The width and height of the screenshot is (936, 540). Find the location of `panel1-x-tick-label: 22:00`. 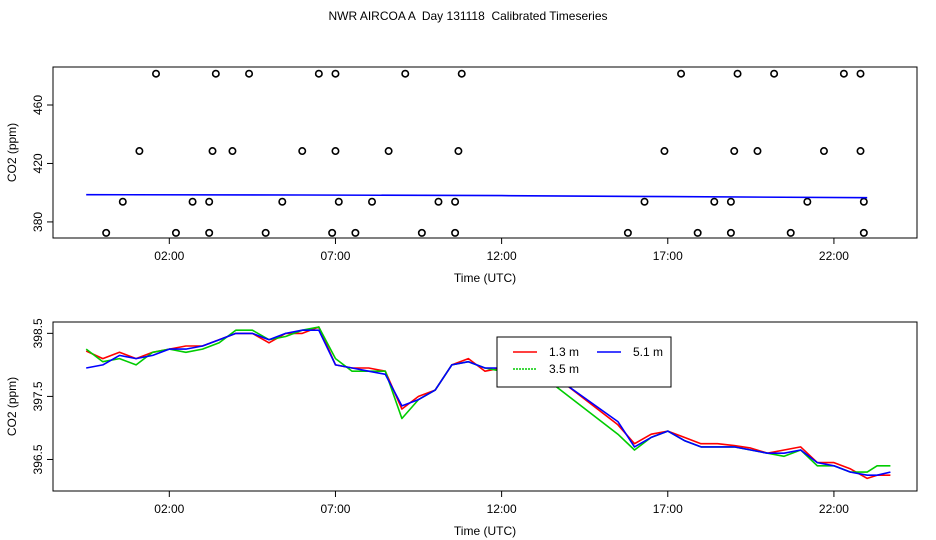

panel1-x-tick-label: 22:00 is located at coordinates (834, 256).